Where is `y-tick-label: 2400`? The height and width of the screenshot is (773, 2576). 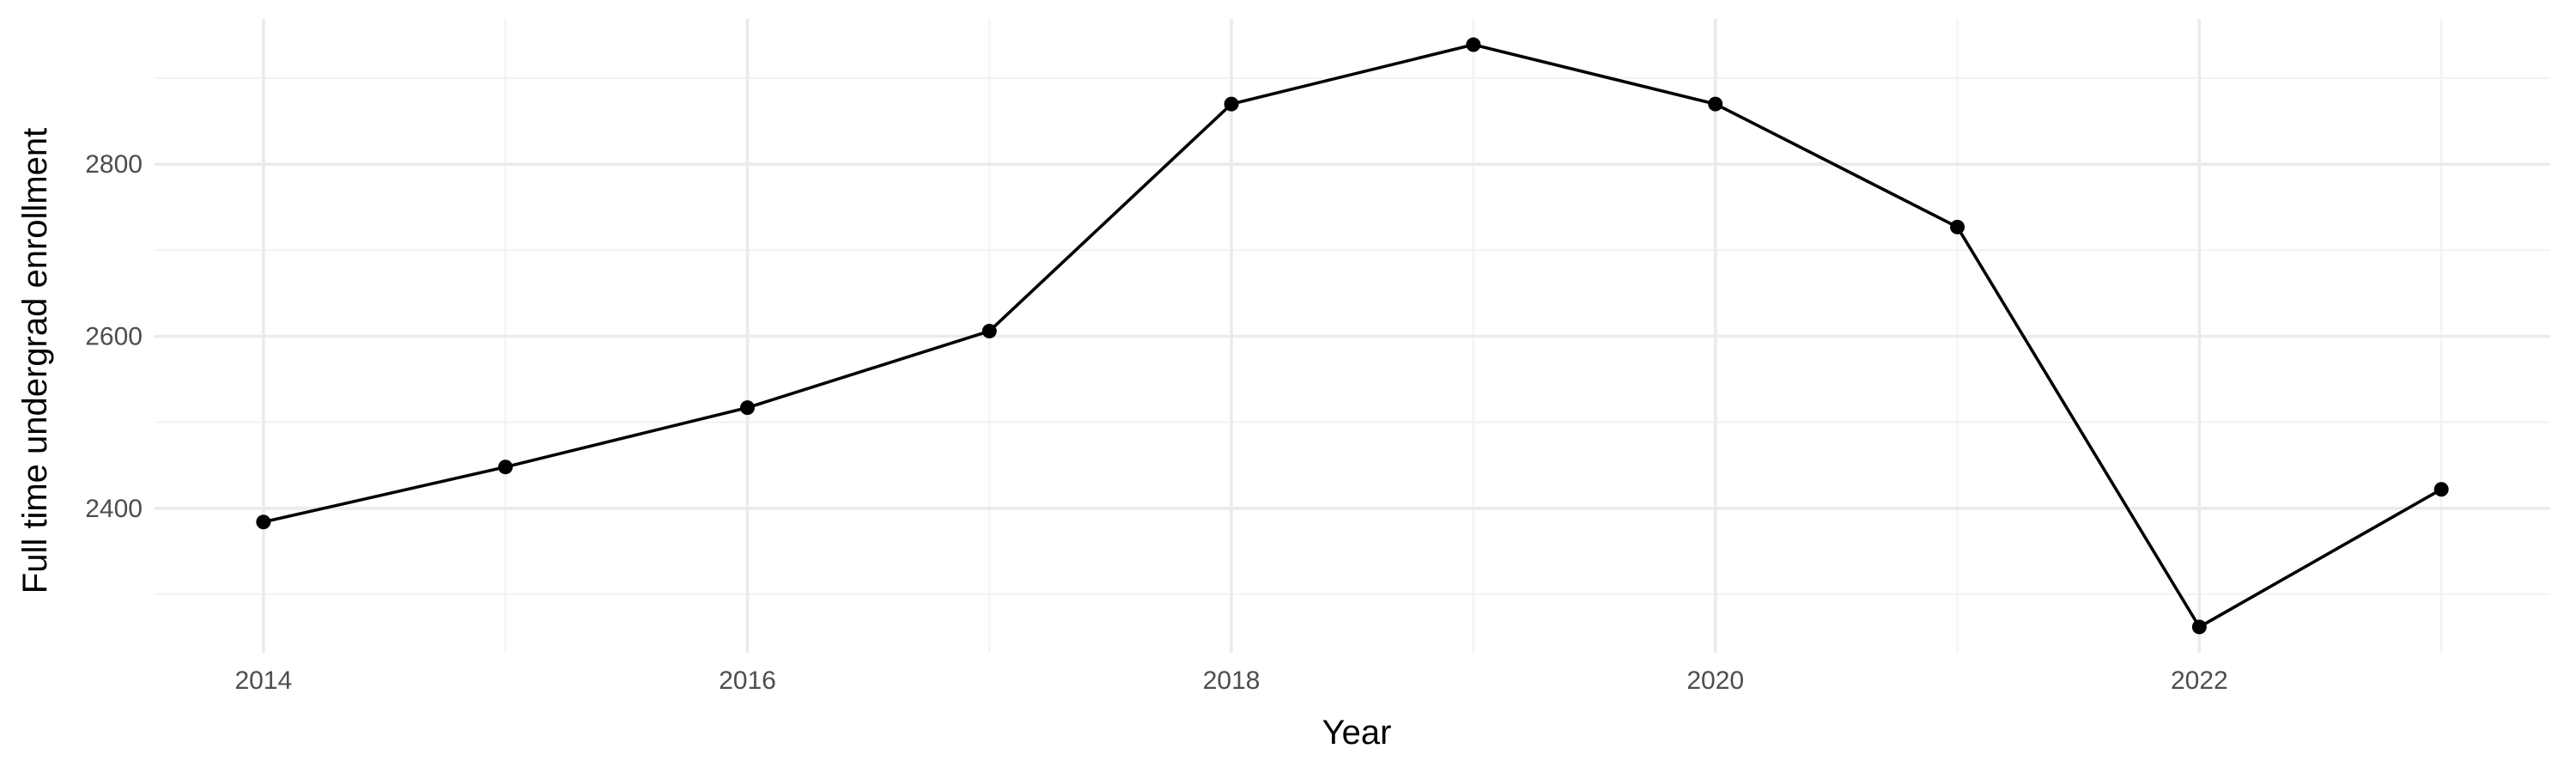
y-tick-label: 2400 is located at coordinates (114, 509).